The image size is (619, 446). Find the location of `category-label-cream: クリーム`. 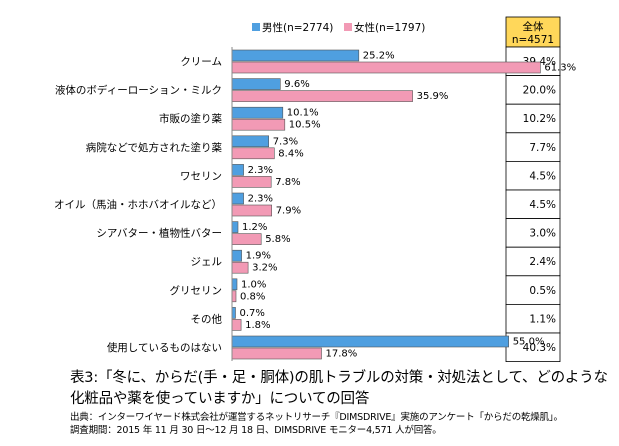

category-label-cream: クリーム is located at coordinates (201, 62).